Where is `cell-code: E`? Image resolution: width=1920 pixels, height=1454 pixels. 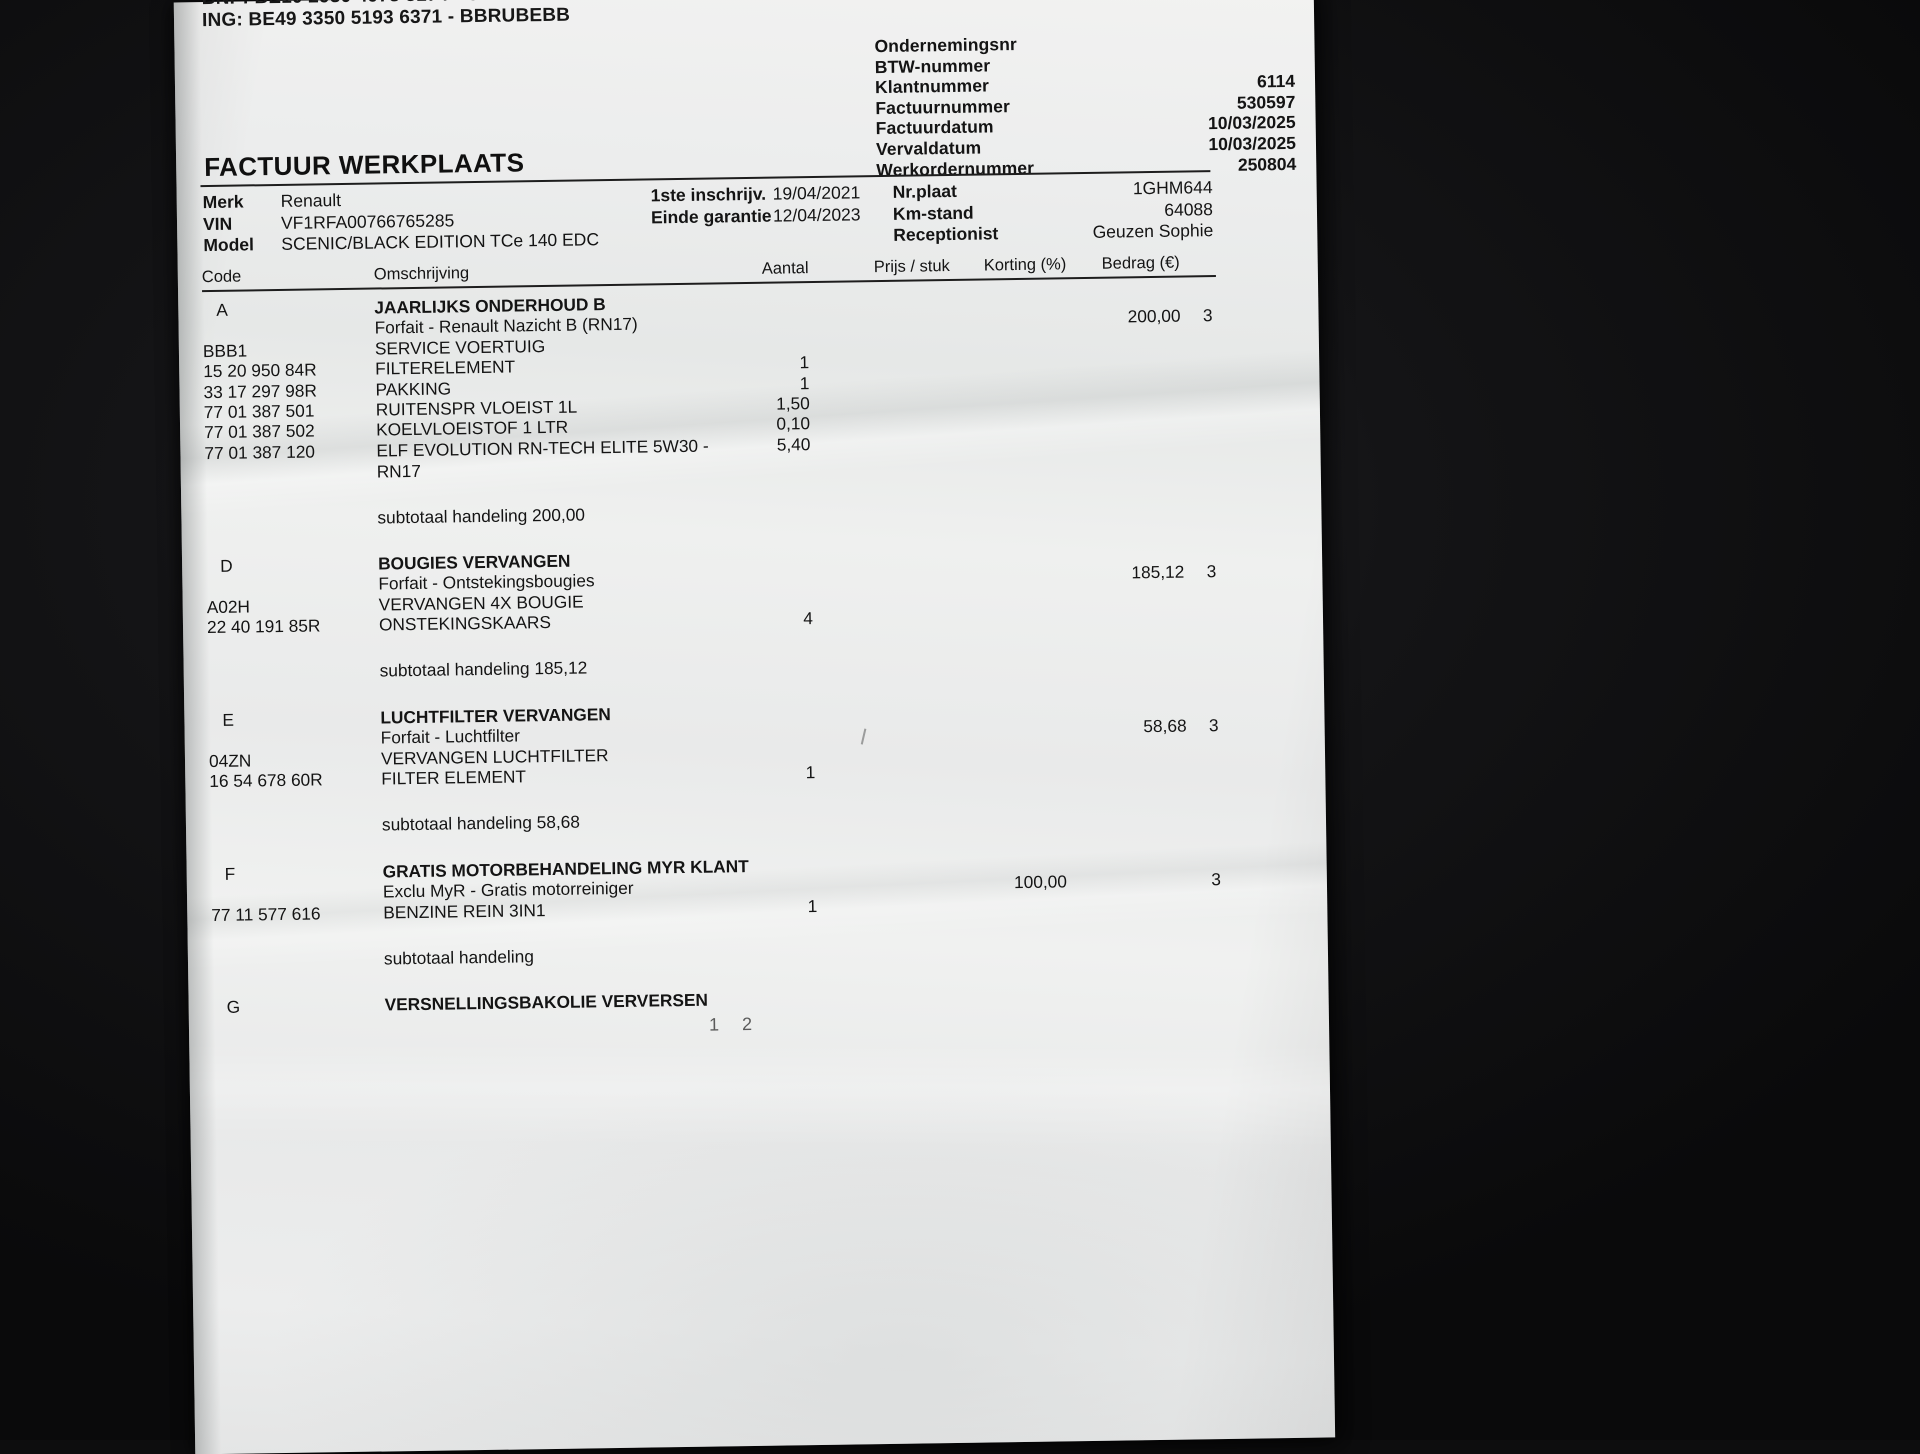 cell-code: E is located at coordinates (228, 719).